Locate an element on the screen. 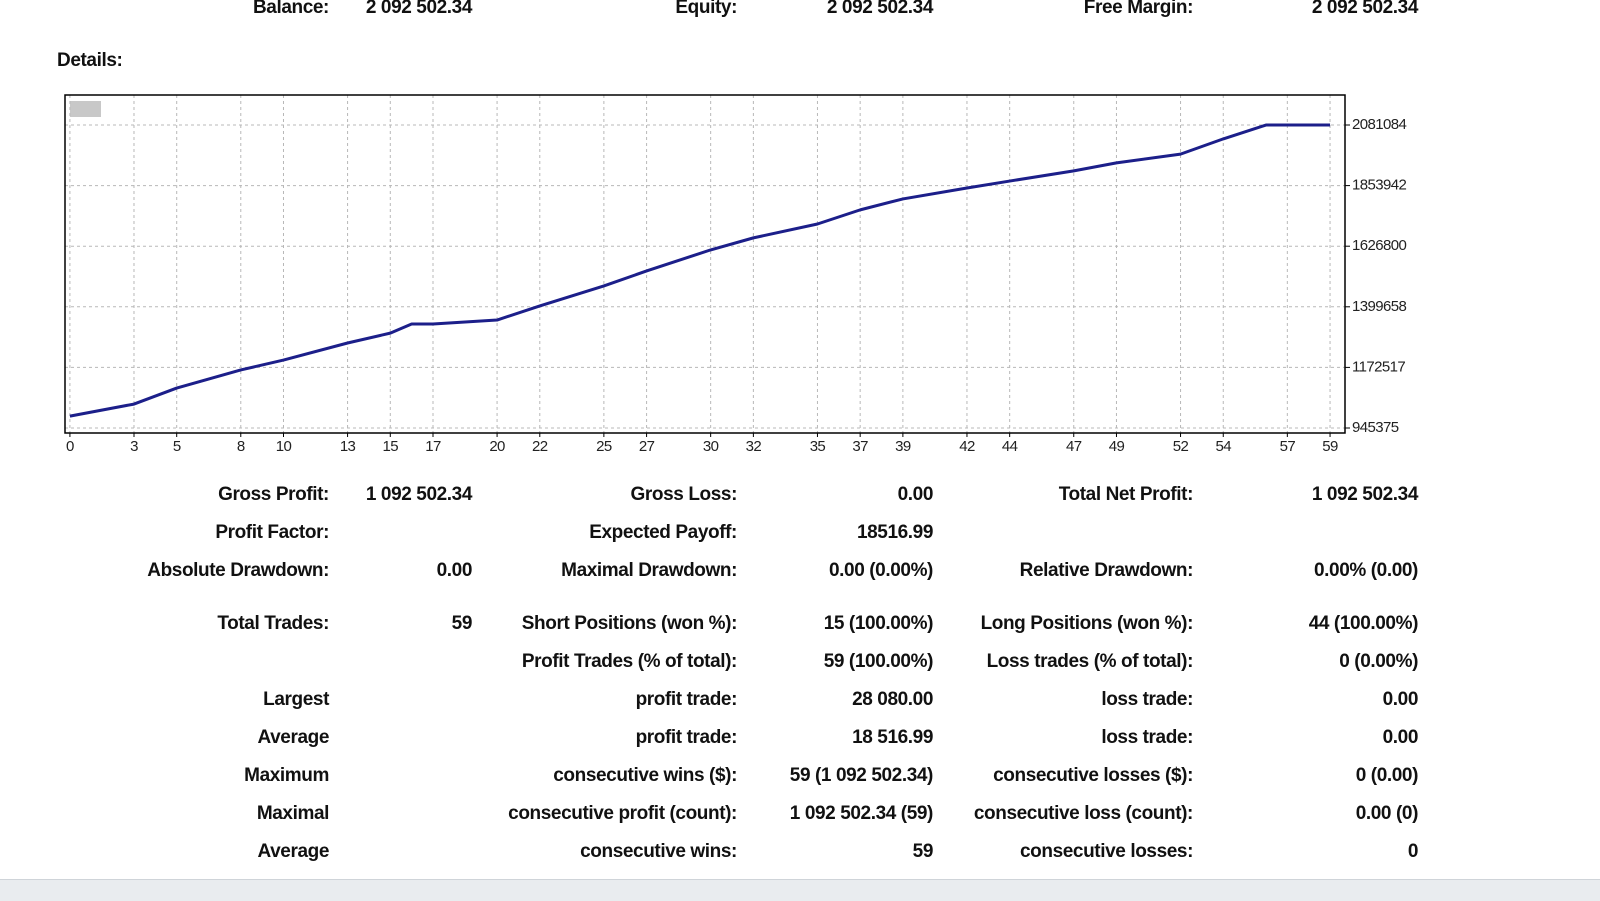 The width and height of the screenshot is (1600, 901). stat-label: consecutive losses ($): is located at coordinates (1093, 775).